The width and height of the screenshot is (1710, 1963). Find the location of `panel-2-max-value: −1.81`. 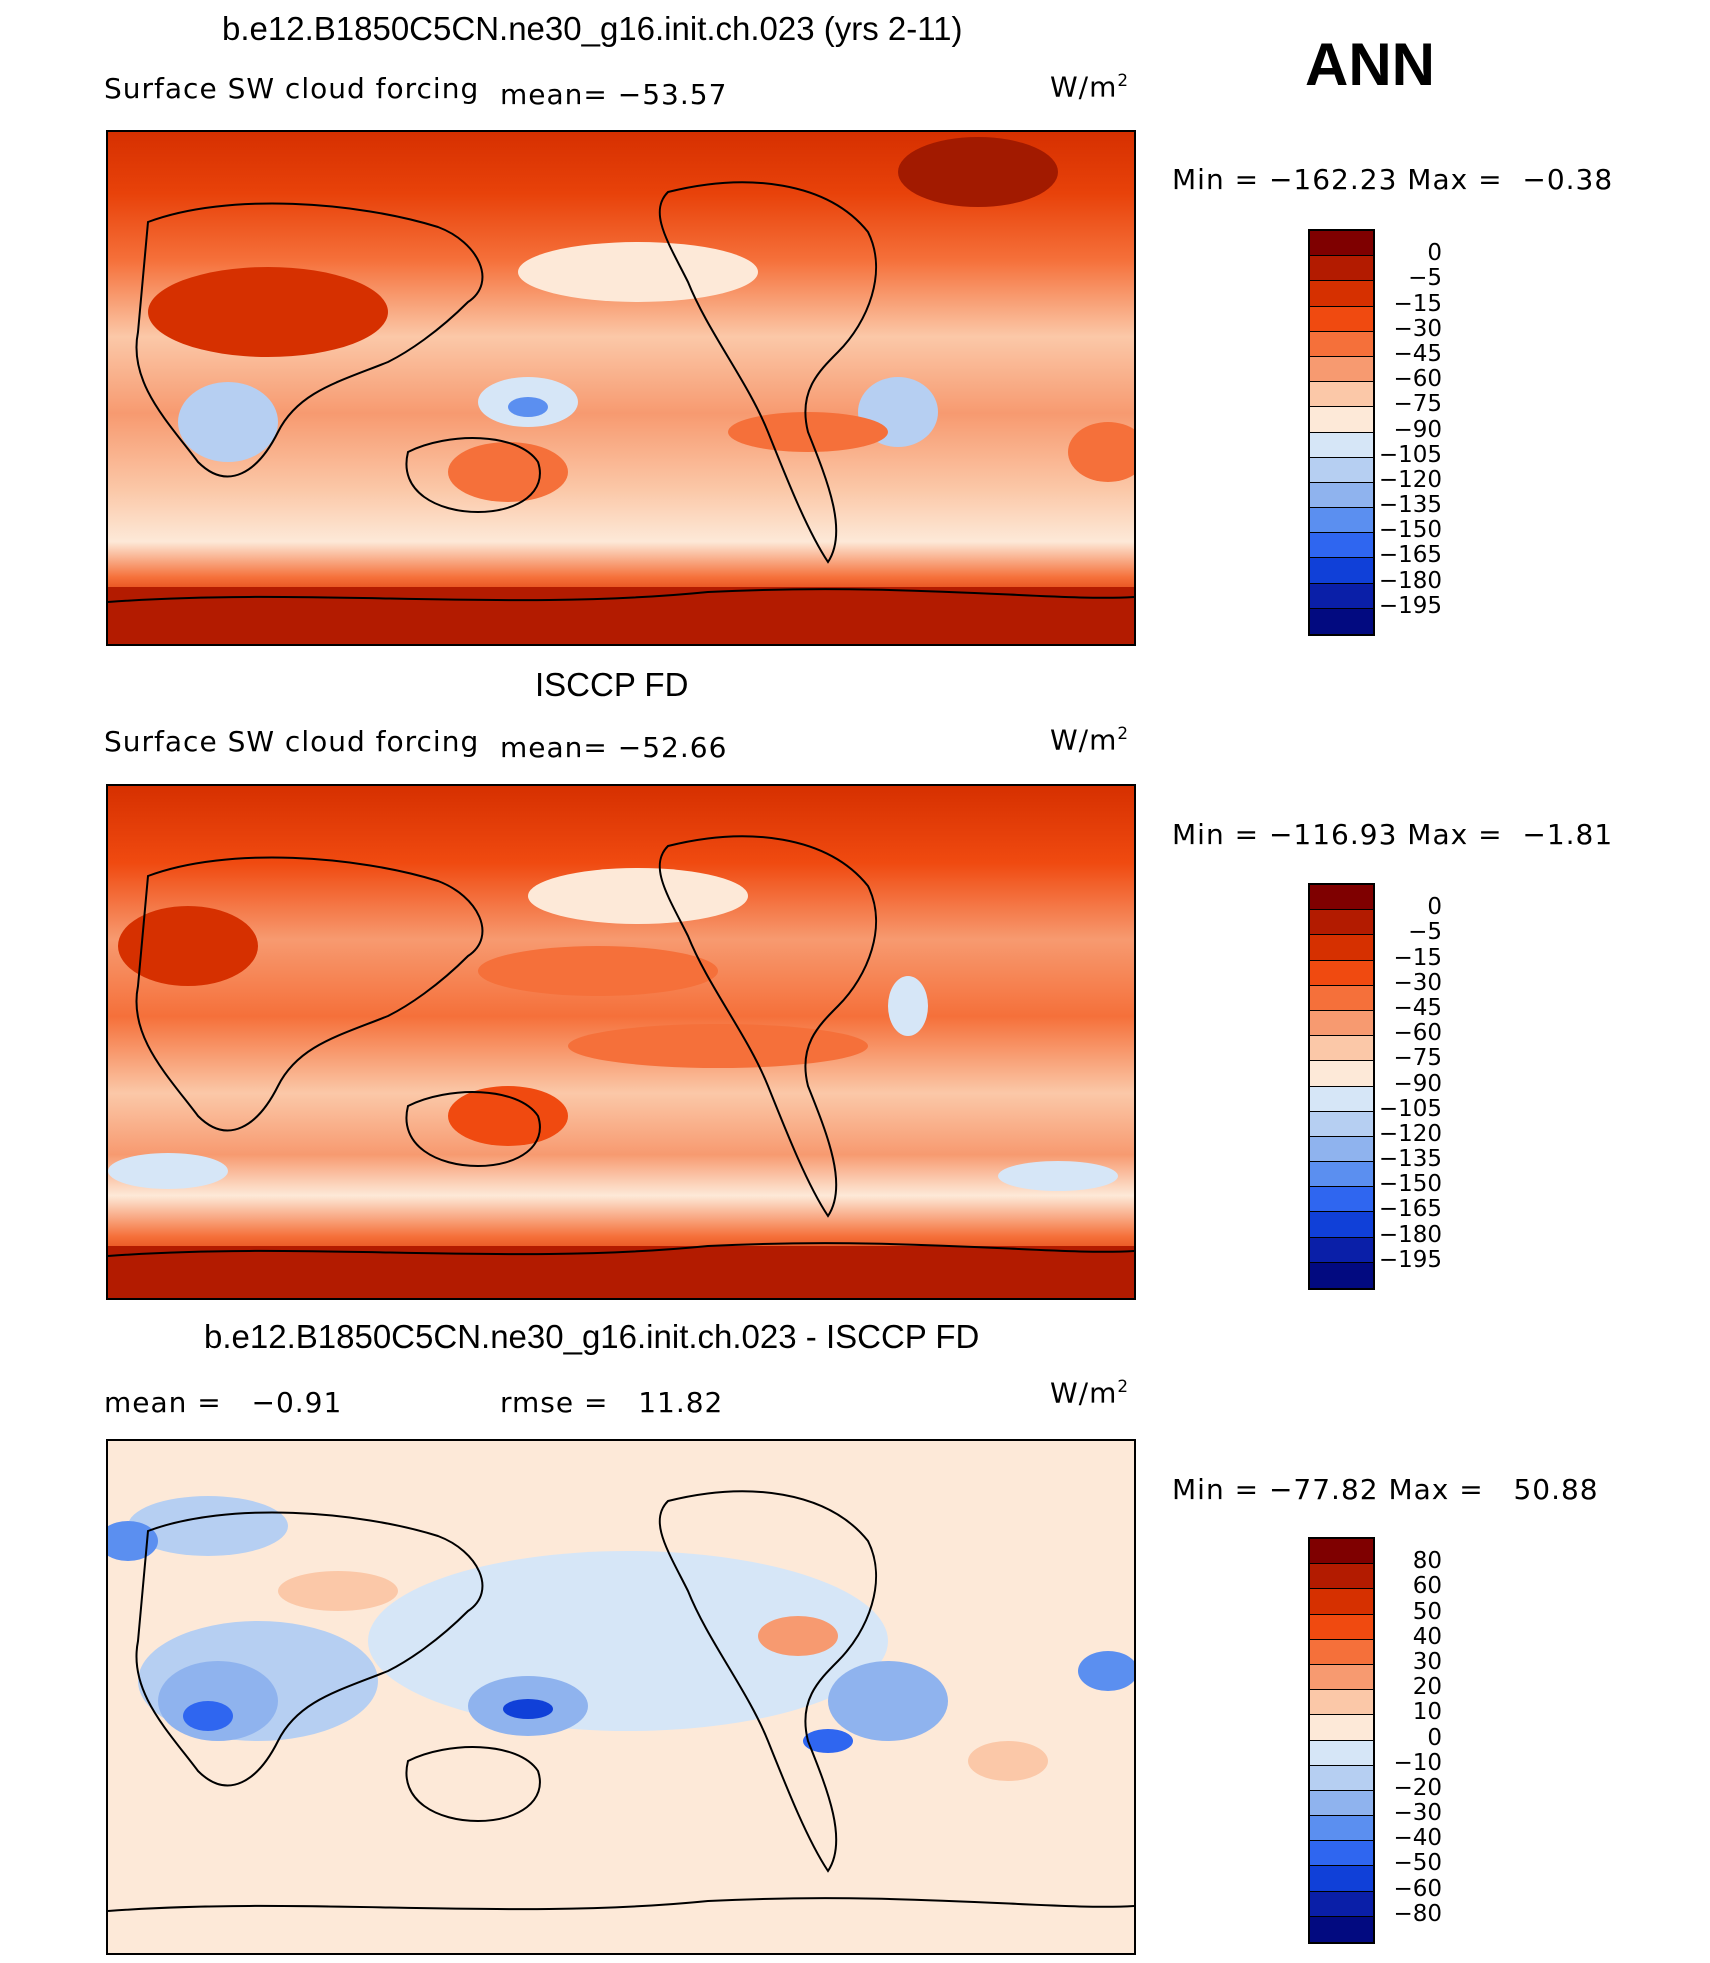

panel-2-max-value: −1.81 is located at coordinates (1568, 834).